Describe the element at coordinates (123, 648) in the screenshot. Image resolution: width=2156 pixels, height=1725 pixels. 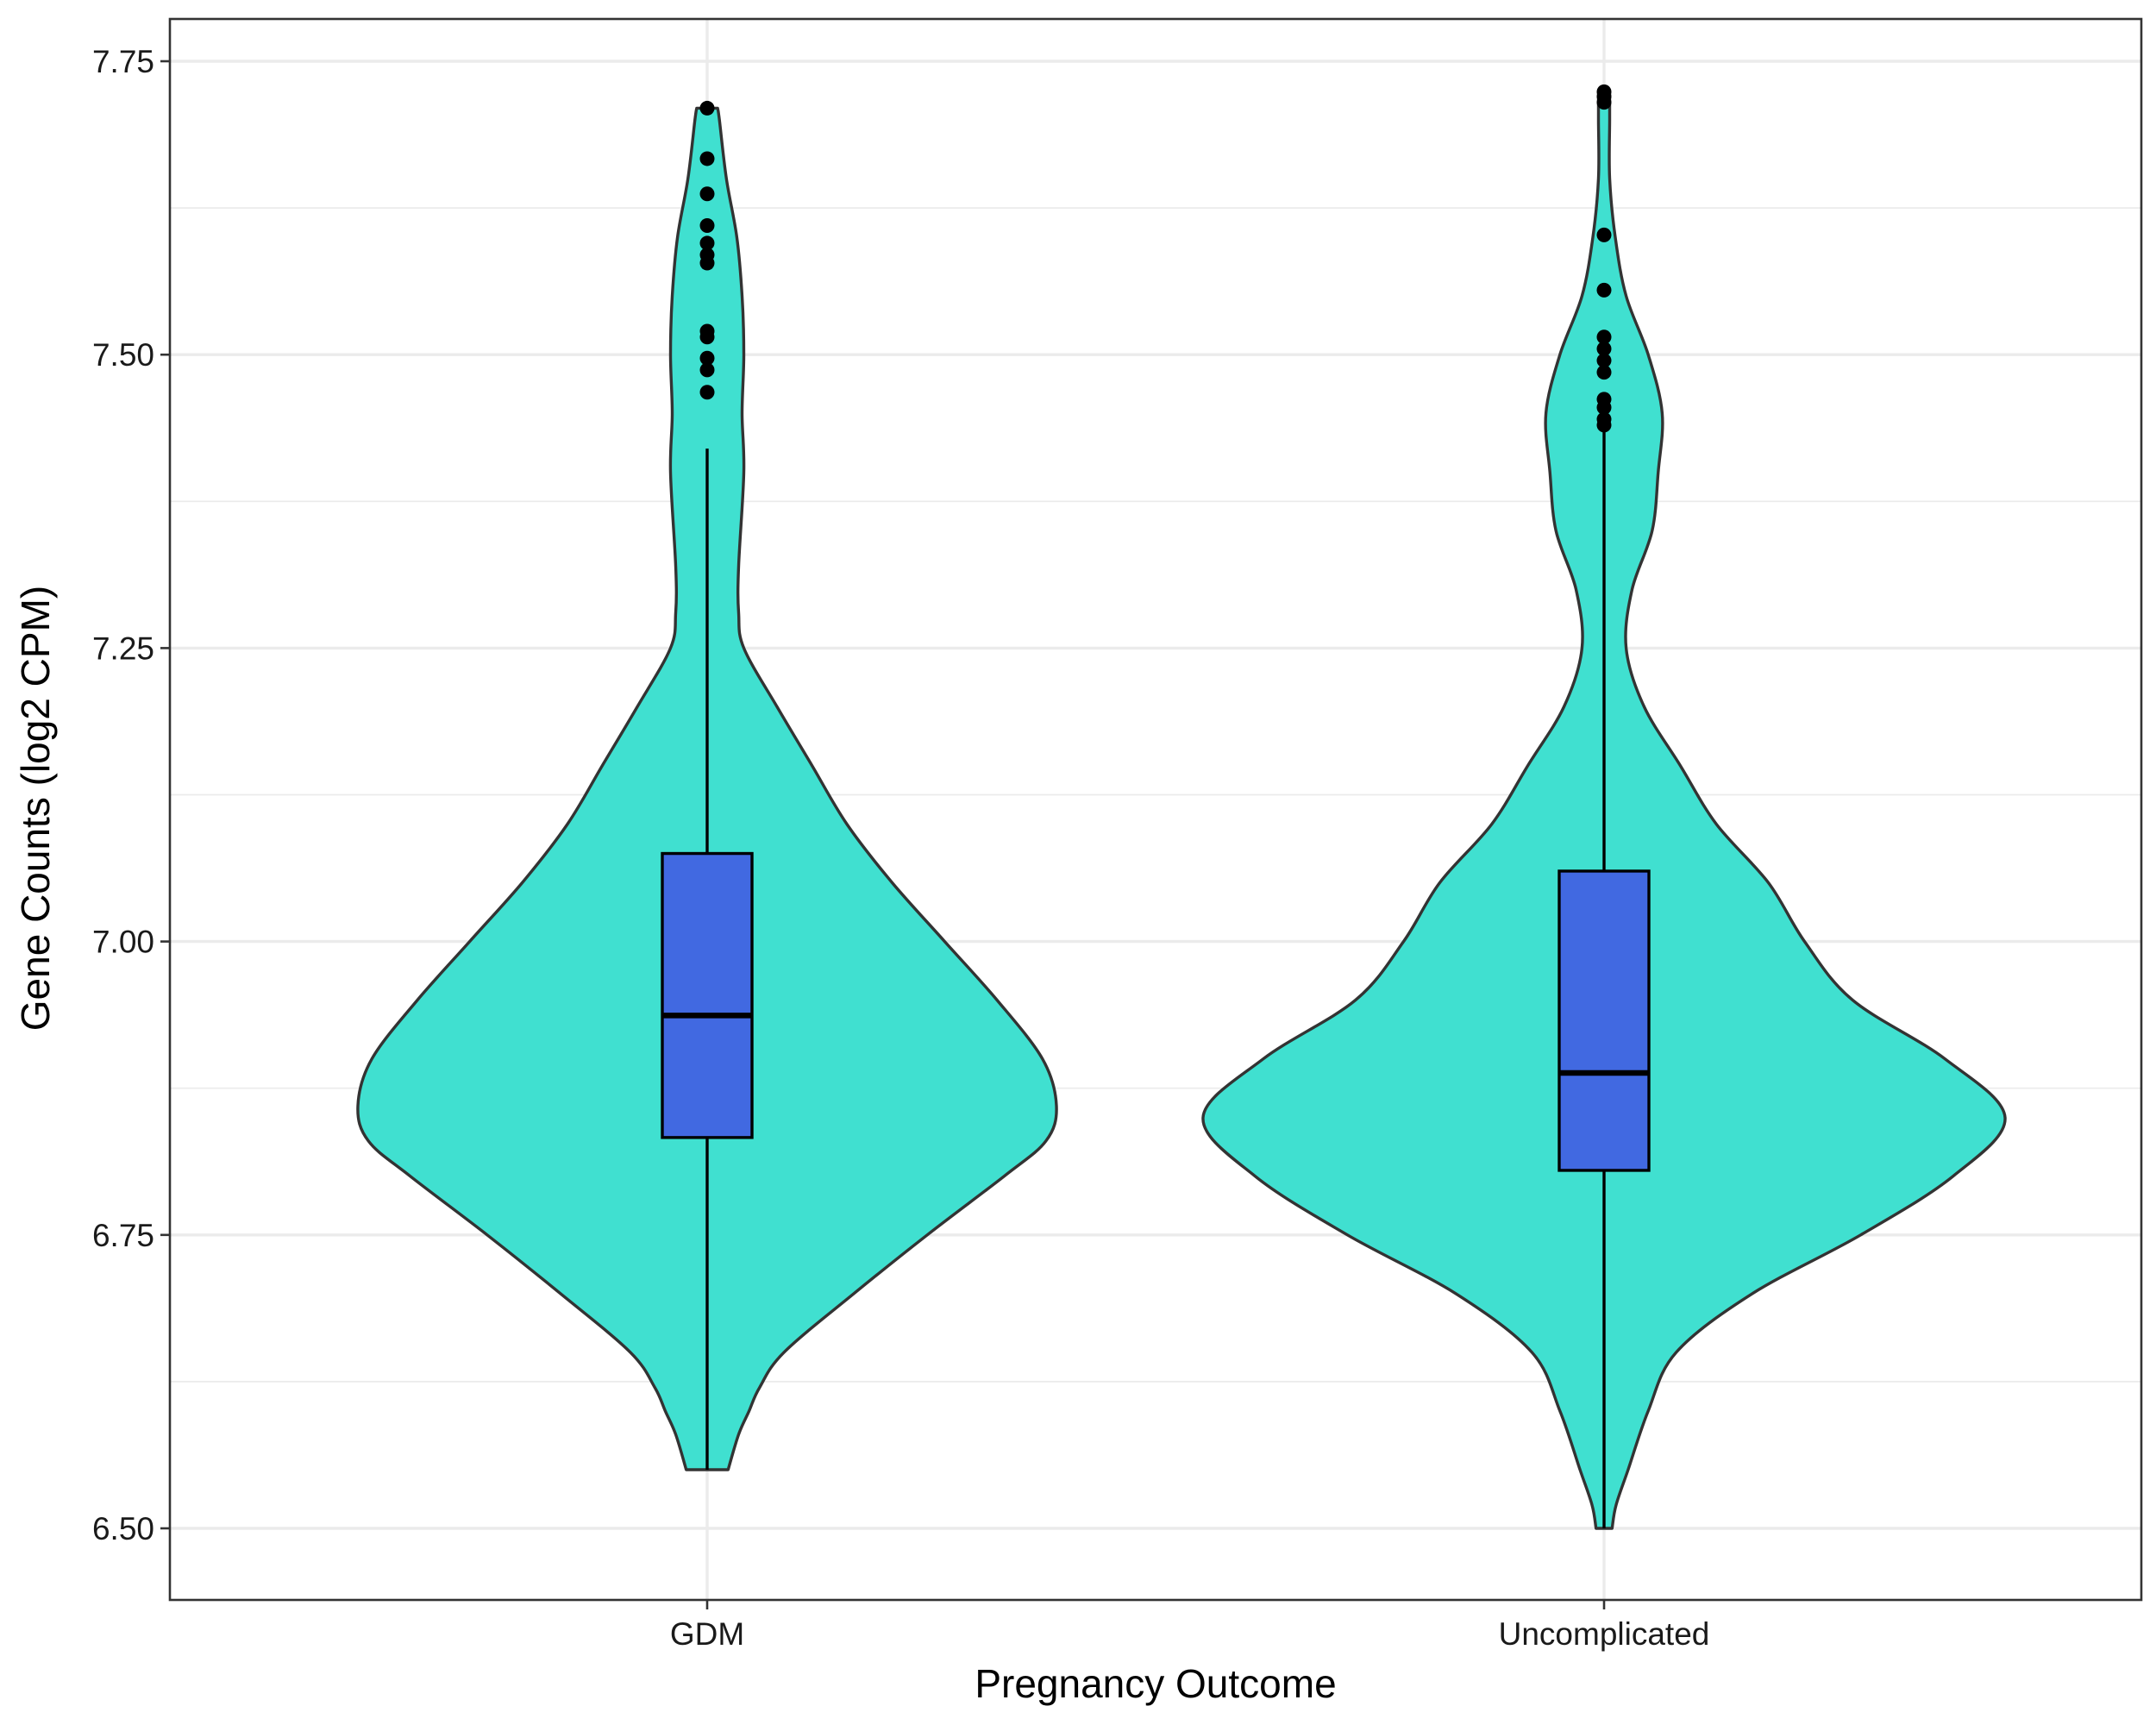
I see `y-tick-label: 7.25` at that location.